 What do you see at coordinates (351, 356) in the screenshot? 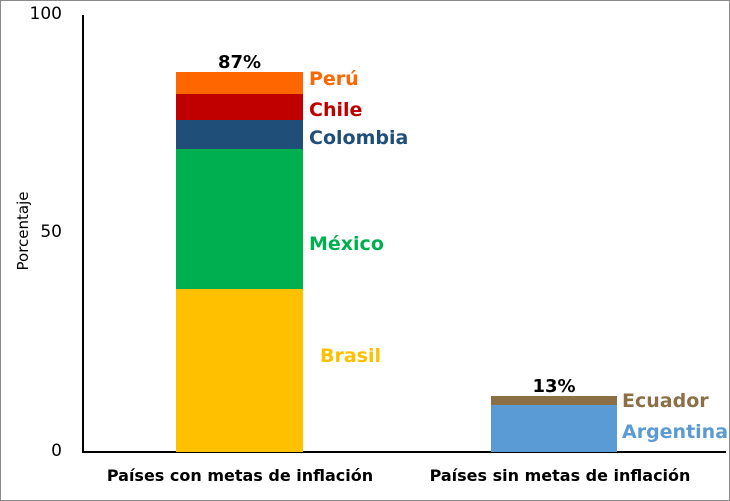
I see `label-brasil: Brasil` at bounding box center [351, 356].